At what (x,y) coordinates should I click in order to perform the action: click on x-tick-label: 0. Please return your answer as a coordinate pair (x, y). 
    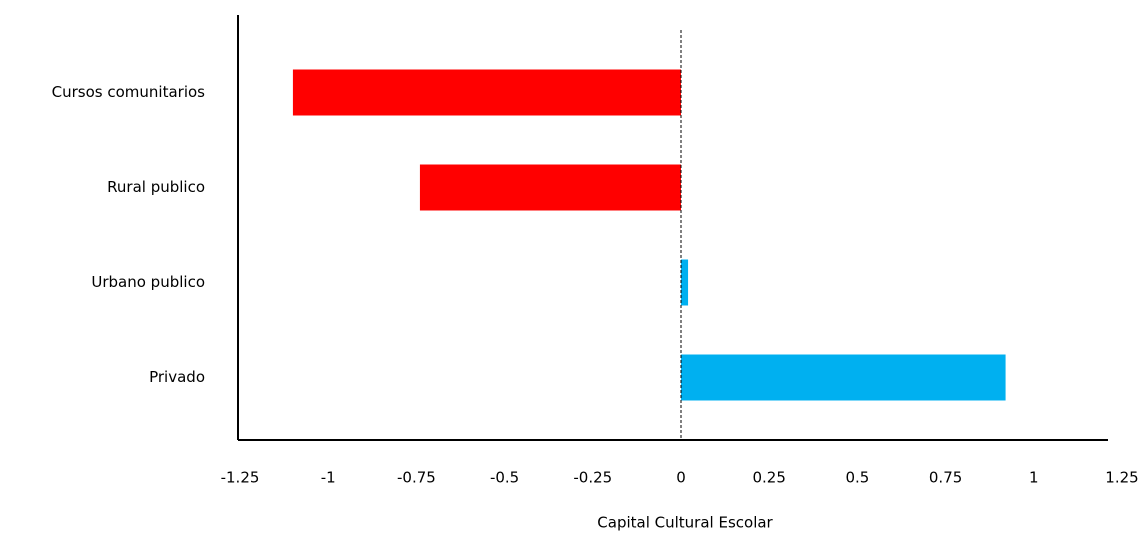
    Looking at the image, I should click on (681, 478).